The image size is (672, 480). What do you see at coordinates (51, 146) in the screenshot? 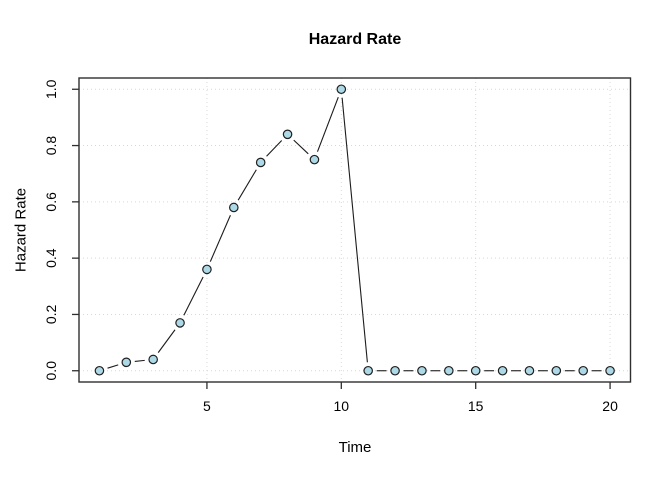
I see `y-tick-label: 0.8` at bounding box center [51, 146].